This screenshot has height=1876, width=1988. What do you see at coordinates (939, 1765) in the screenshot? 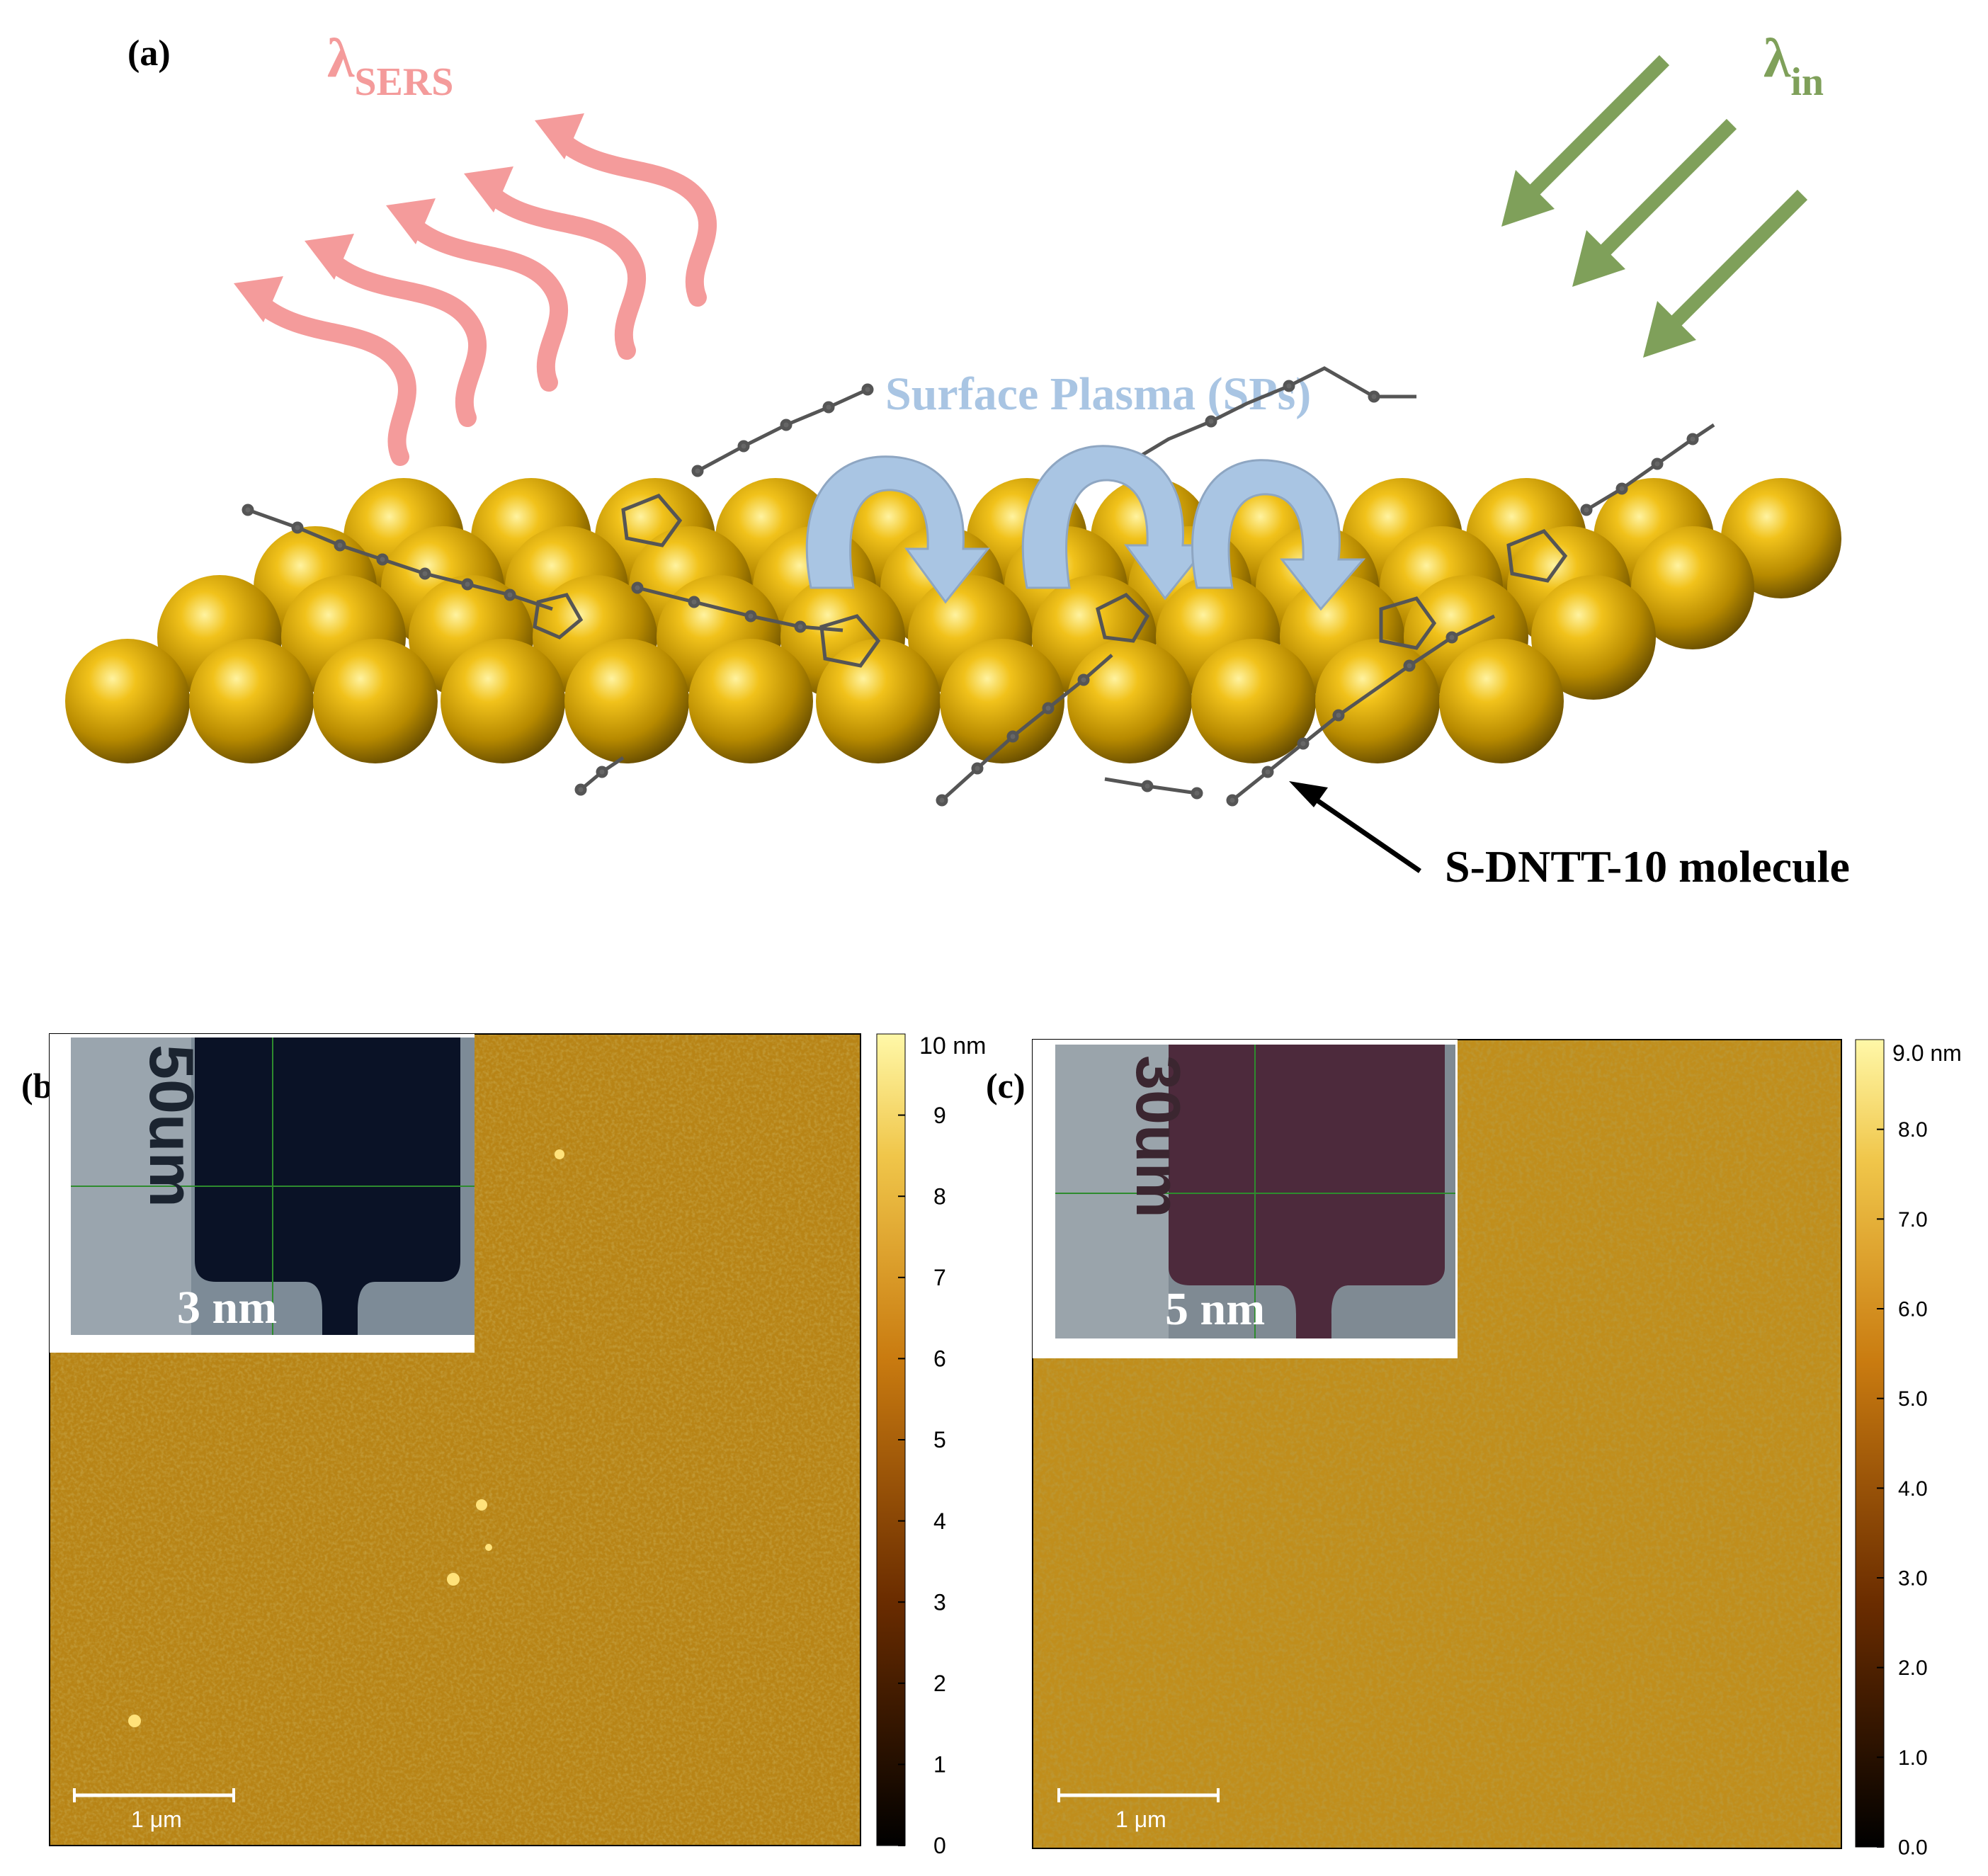
I see `colorbar-b-tick-label: 1` at bounding box center [939, 1765].